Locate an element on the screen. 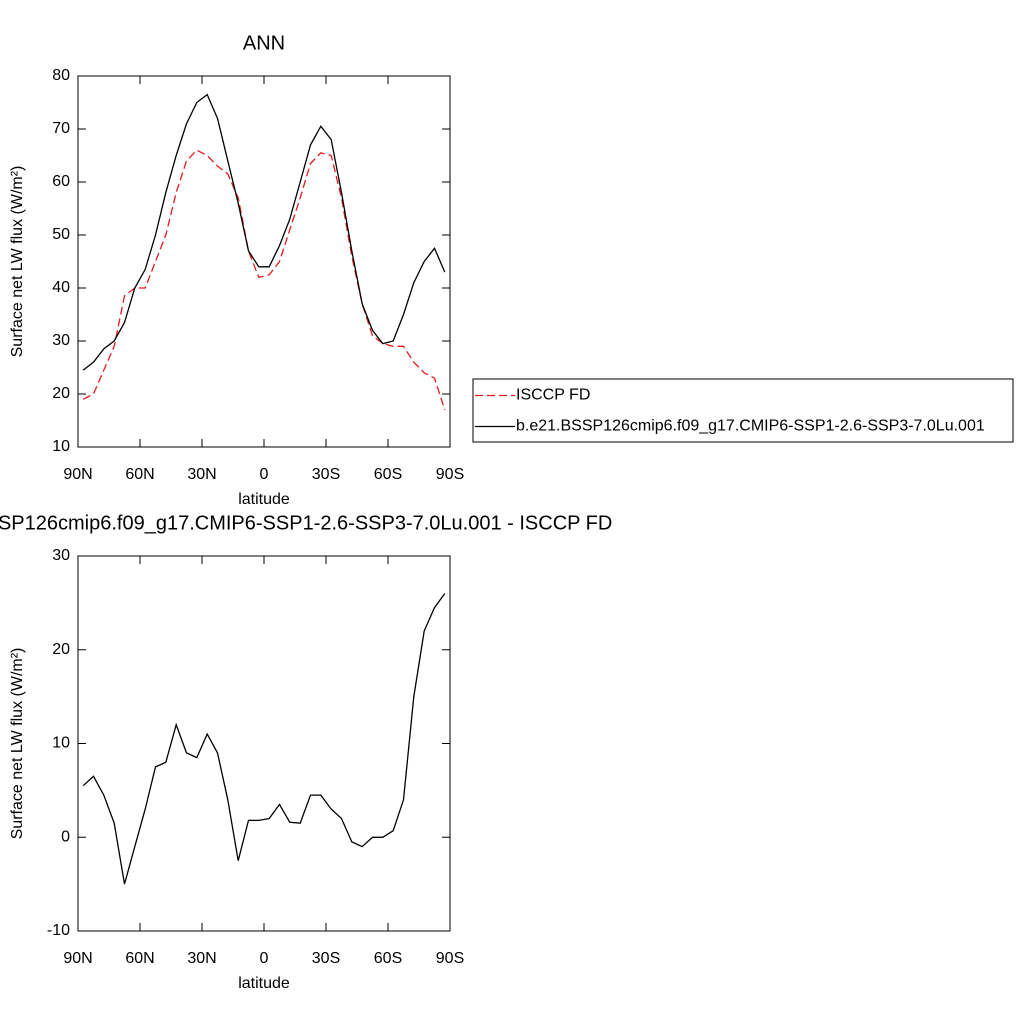 Image resolution: width=1024 pixels, height=1024 pixels. y-tick-label: 0 is located at coordinates (65, 836).